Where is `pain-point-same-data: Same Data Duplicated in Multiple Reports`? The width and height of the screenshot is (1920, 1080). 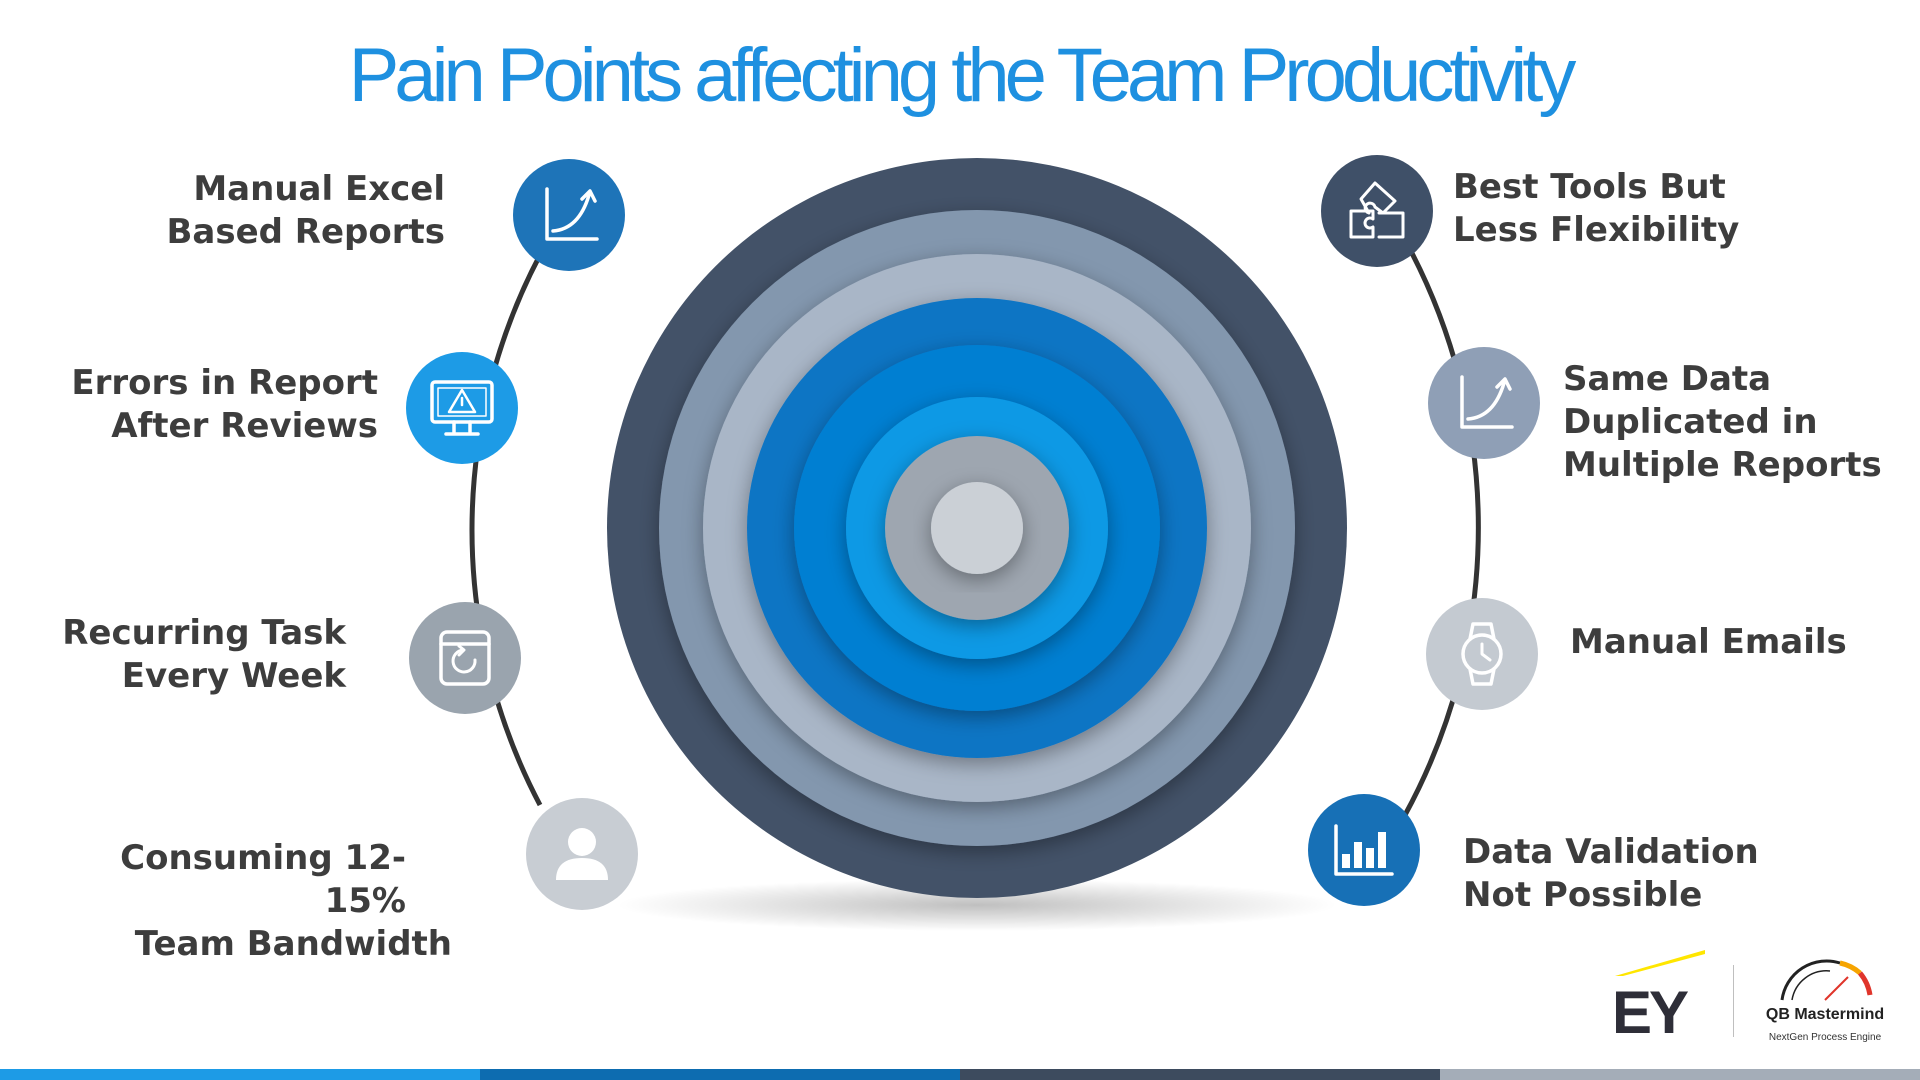 pain-point-same-data: Same Data Duplicated in Multiple Reports is located at coordinates (1738, 422).